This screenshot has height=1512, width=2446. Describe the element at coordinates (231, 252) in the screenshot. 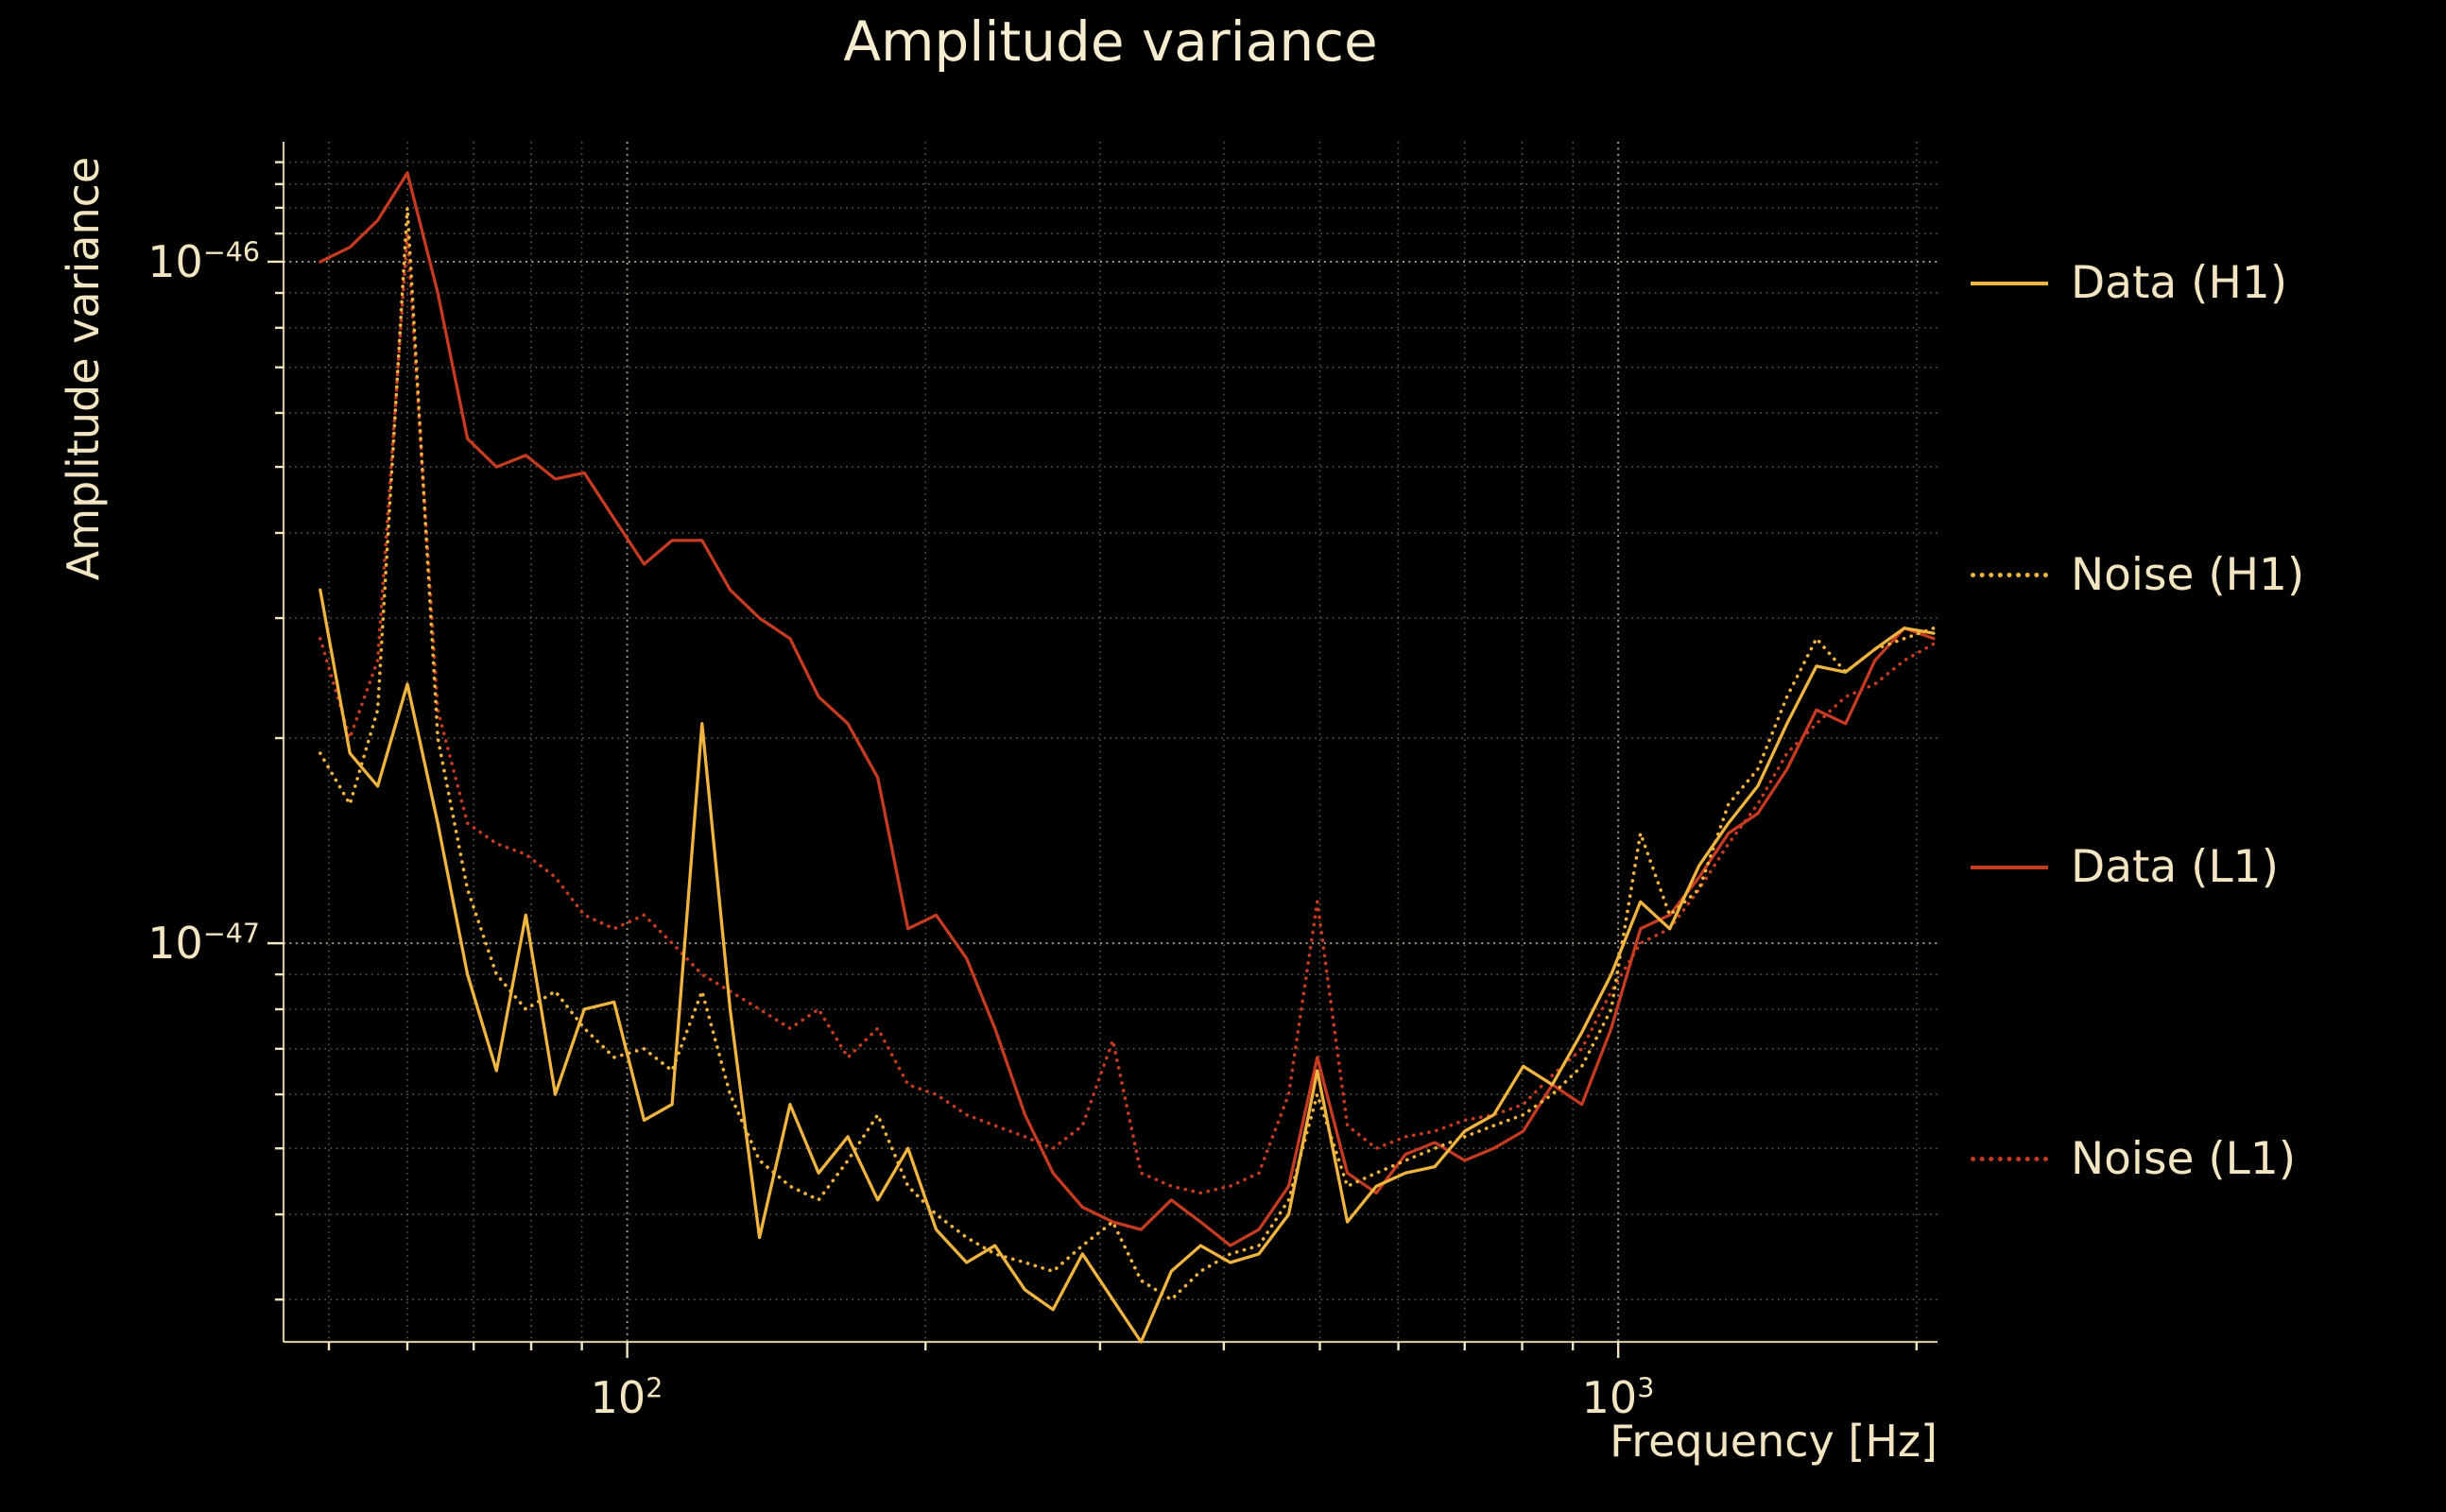

I see `y-tick-exponent: −46` at that location.